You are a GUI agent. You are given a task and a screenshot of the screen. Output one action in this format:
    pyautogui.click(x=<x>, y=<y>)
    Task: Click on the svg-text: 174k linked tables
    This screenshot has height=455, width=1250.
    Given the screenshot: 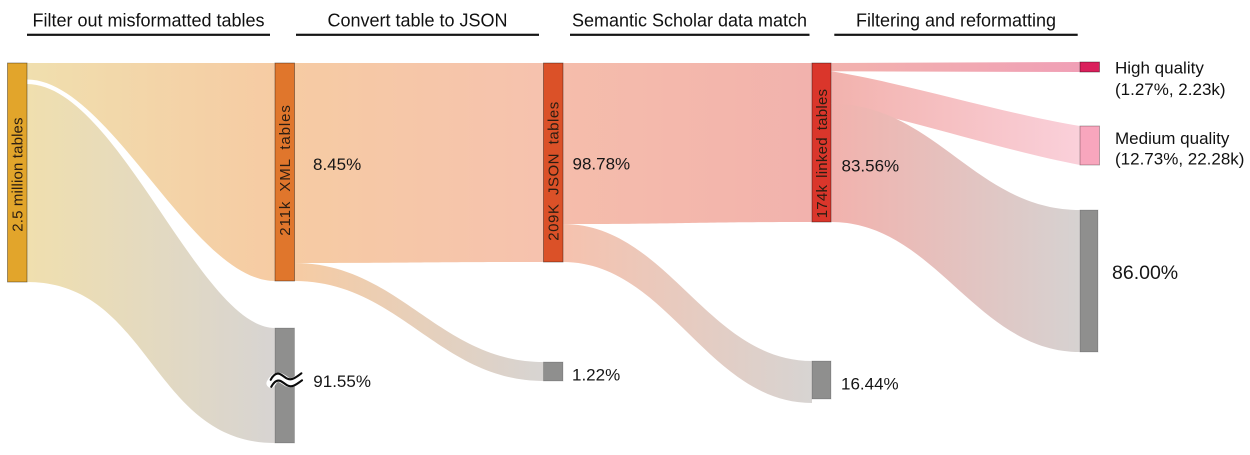 What is the action you would take?
    pyautogui.click(x=822, y=154)
    